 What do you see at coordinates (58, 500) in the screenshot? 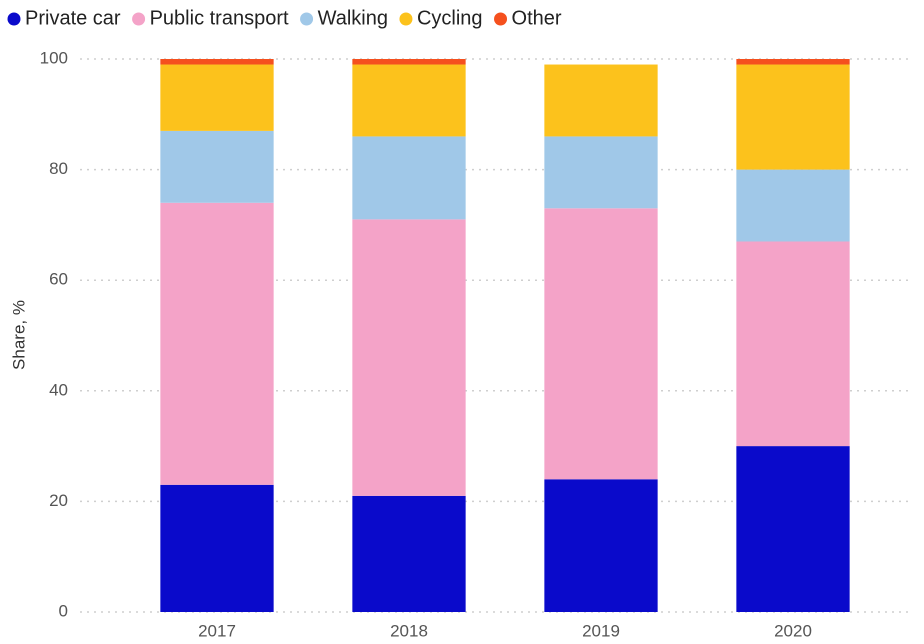
I see `y-tick-label: 20` at bounding box center [58, 500].